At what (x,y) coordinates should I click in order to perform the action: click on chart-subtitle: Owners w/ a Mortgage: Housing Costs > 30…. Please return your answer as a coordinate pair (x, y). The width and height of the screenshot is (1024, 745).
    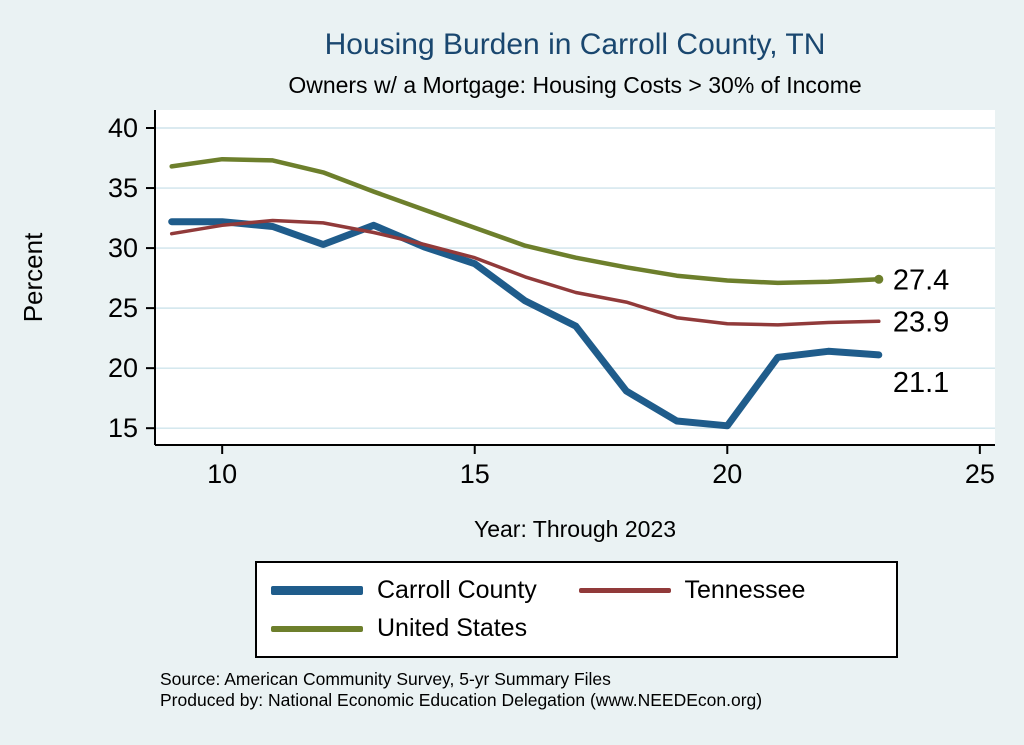
    Looking at the image, I should click on (575, 85).